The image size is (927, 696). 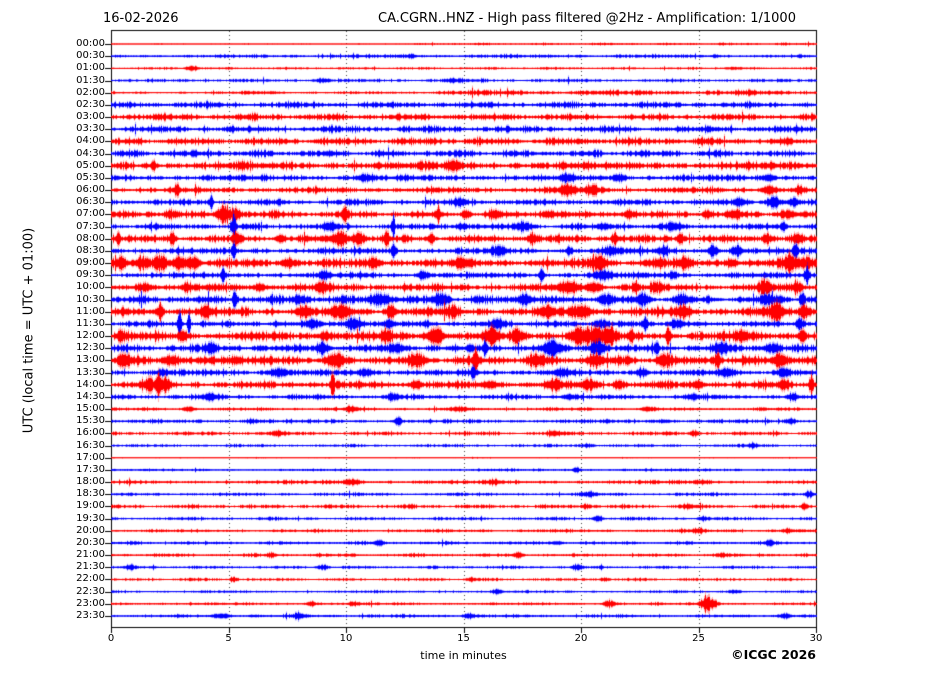 I want to click on y-tick-label: 10:00, so click(x=90, y=287).